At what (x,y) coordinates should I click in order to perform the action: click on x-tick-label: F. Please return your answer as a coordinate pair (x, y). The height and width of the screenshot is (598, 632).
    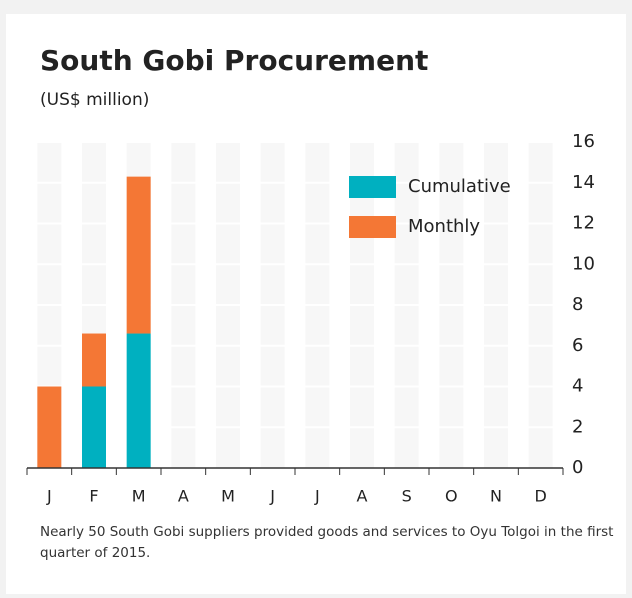
    Looking at the image, I should click on (93, 496).